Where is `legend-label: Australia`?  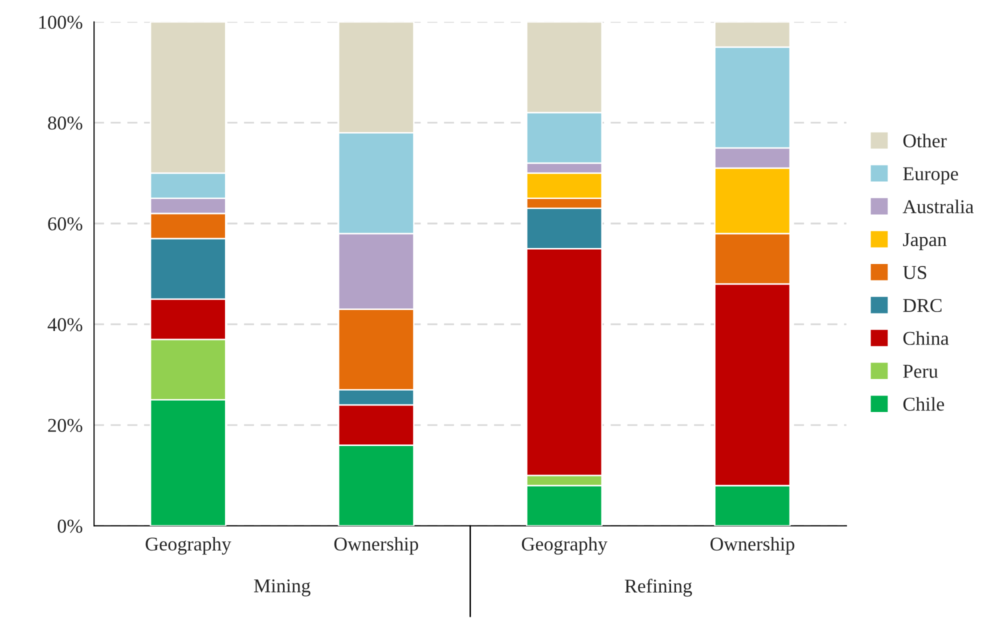 legend-label: Australia is located at coordinates (938, 207).